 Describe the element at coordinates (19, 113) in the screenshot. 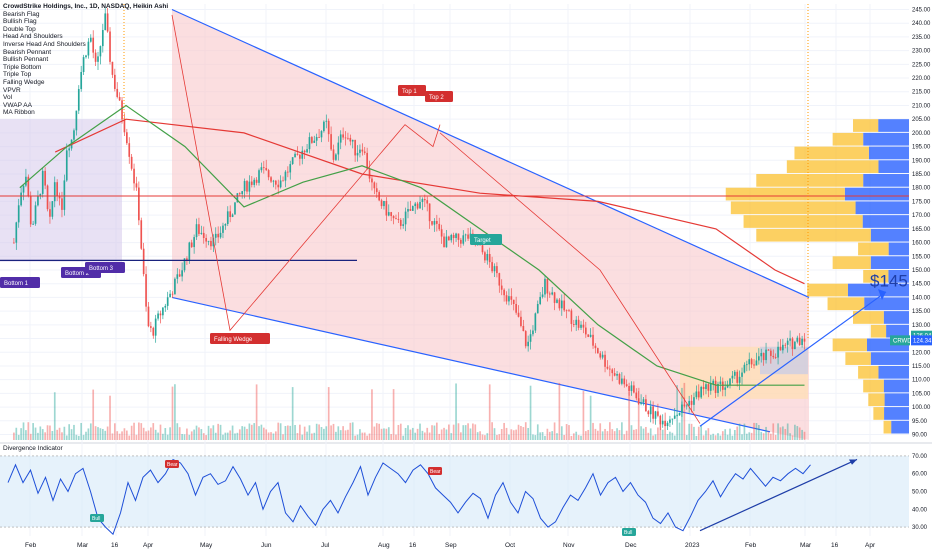

I see `indicator-ma-ribbon: MA Ribbon` at that location.